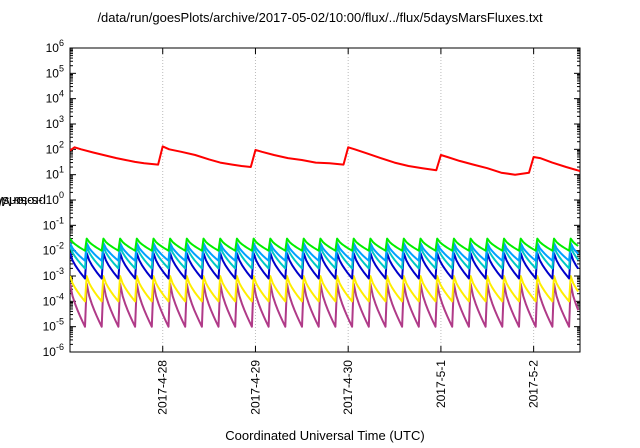 This screenshot has height=448, width=640. What do you see at coordinates (55, 198) in the screenshot?
I see `y-tick-label: 10⁰` at bounding box center [55, 198].